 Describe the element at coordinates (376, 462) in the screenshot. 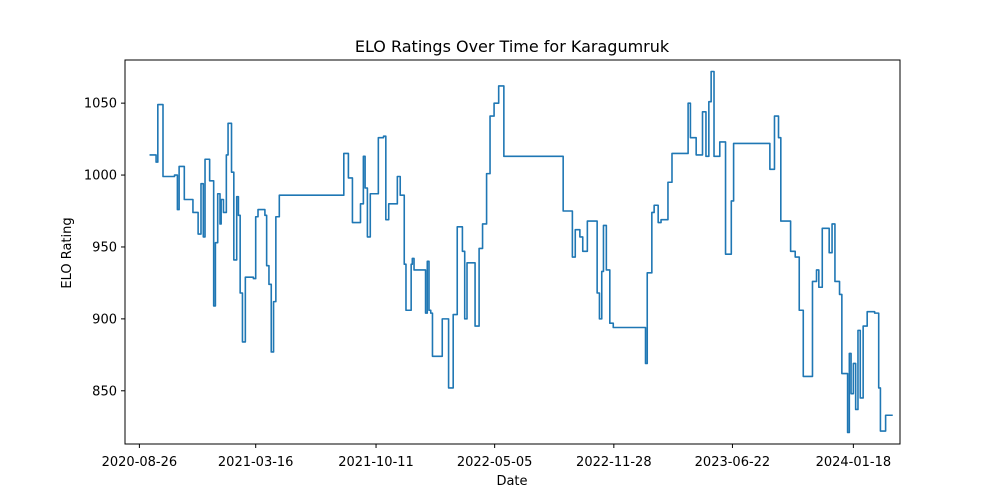

I see `x-tick-label: 2021-10-11` at that location.